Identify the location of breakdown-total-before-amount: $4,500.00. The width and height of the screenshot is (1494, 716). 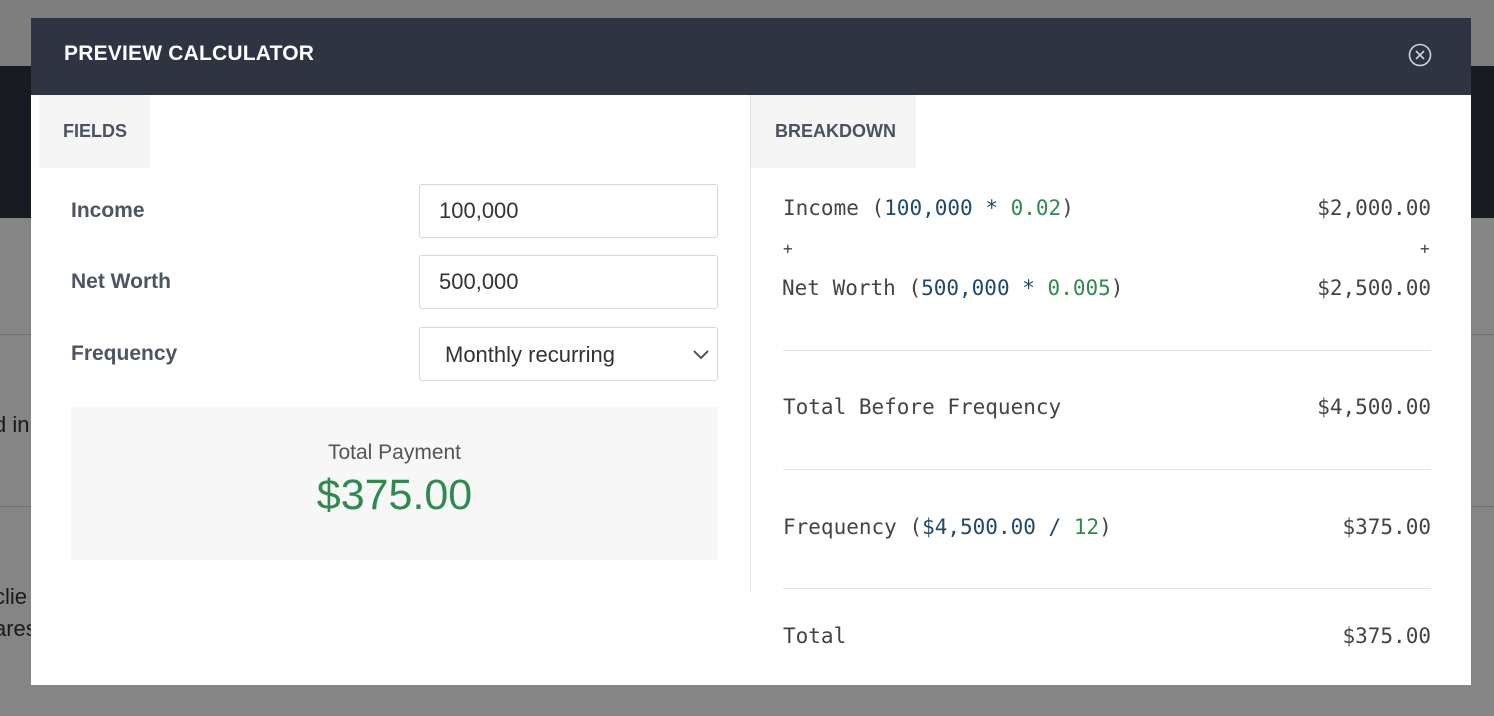
(1374, 407).